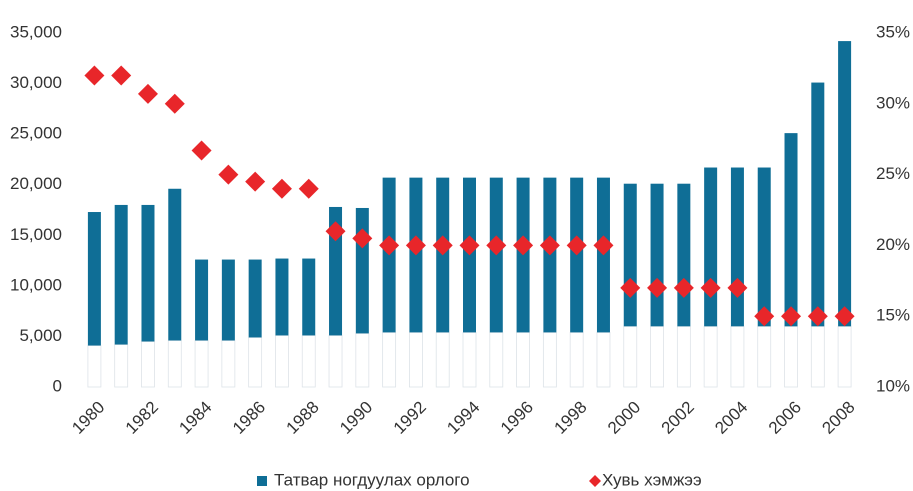  I want to click on y-tick-label: 5,000, so click(40, 335).